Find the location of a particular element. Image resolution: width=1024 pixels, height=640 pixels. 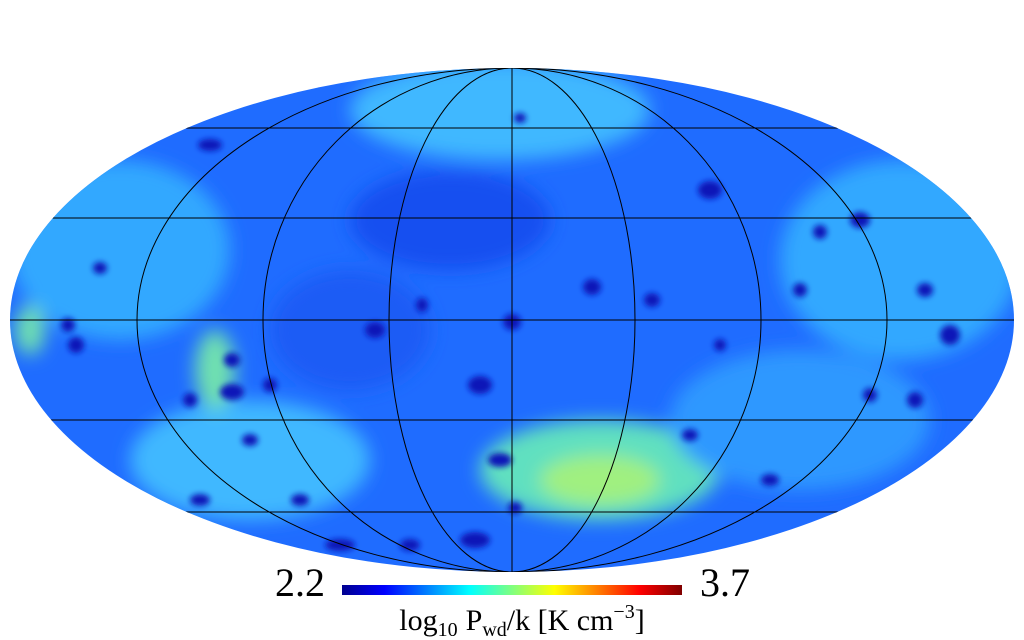

colorbar is located at coordinates (512, 590).